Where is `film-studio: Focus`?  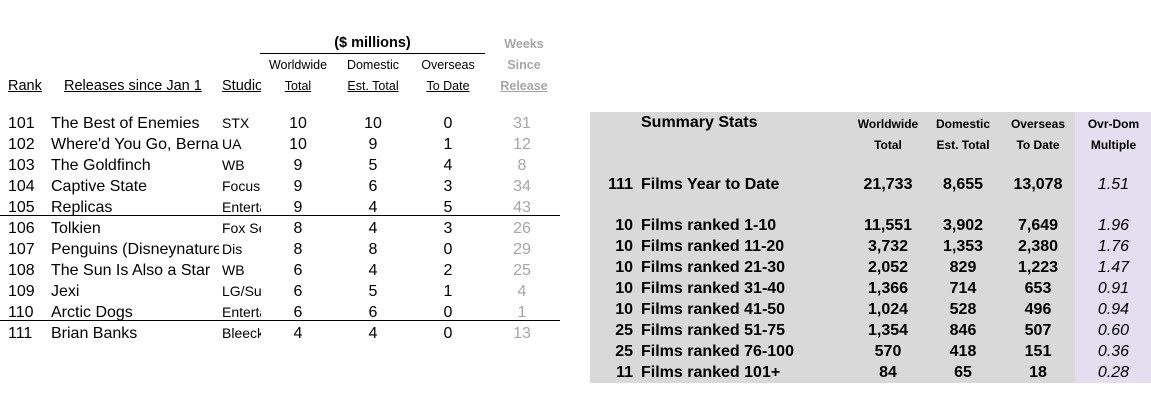
film-studio: Focus is located at coordinates (241, 186).